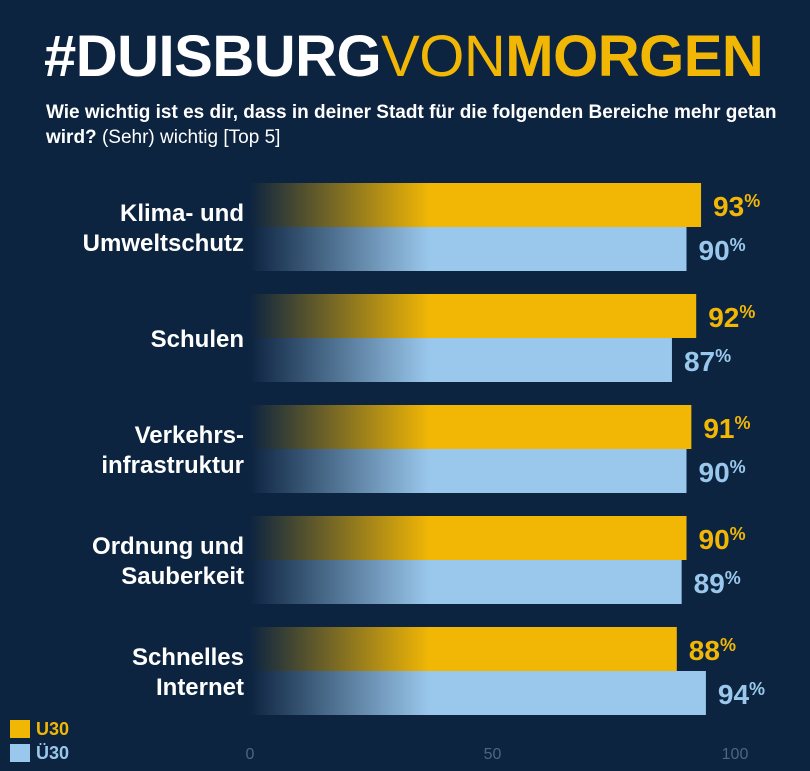 Image resolution: width=810 pixels, height=771 pixels. I want to click on value-label-ue30-0: 90%, so click(722, 250).